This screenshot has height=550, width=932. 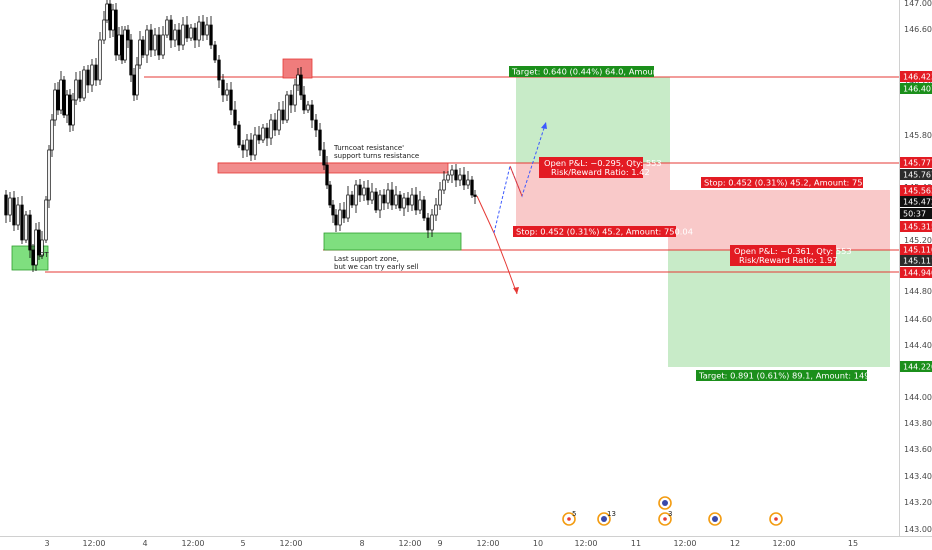 I want to click on short-target-zone, so click(x=779, y=308).